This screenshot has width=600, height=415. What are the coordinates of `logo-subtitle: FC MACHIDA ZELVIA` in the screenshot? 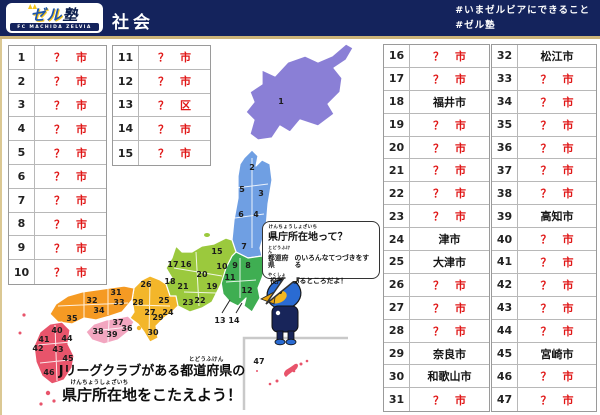 It's located at (54, 27).